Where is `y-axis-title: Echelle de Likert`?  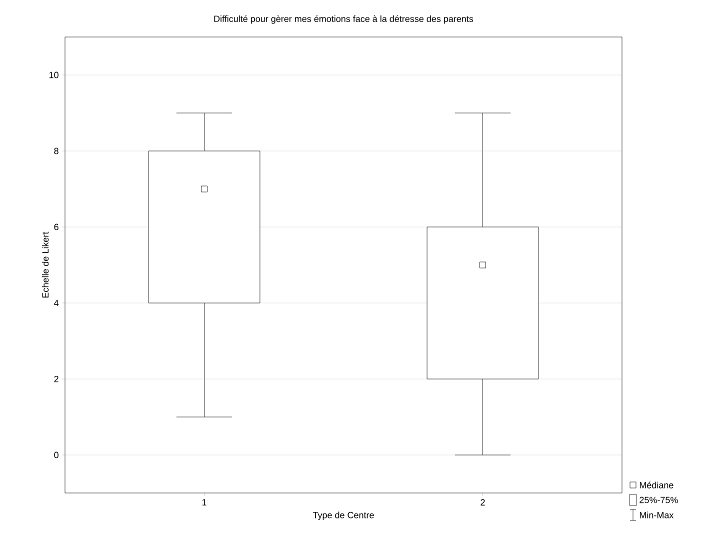 y-axis-title: Echelle de Likert is located at coordinates (45, 265).